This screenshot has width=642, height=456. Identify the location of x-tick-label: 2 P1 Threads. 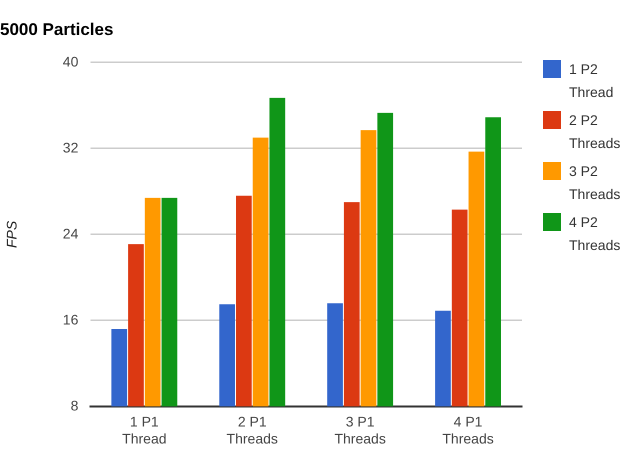
(252, 430).